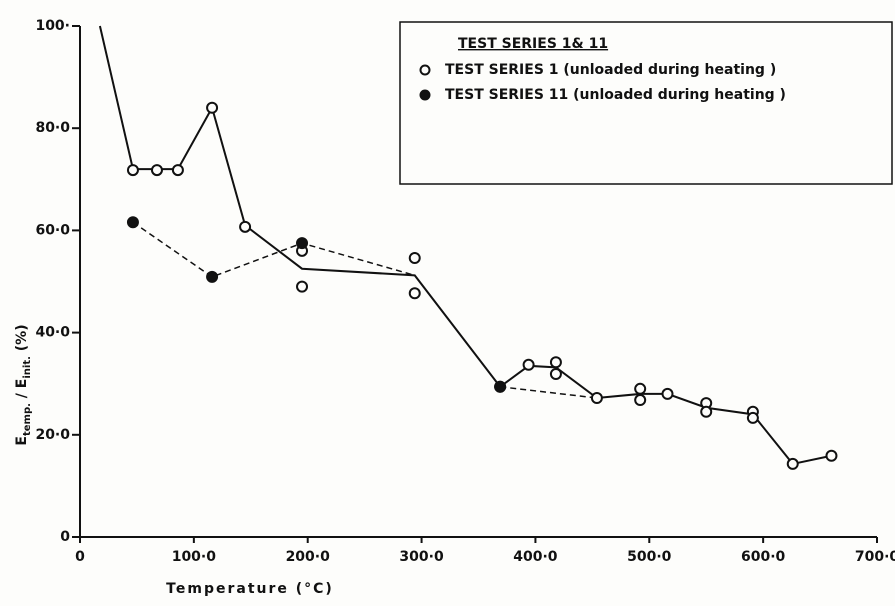 Image resolution: width=895 pixels, height=606 pixels. Describe the element at coordinates (52, 333) in the screenshot. I see `y-tick-label: 40·0` at that location.